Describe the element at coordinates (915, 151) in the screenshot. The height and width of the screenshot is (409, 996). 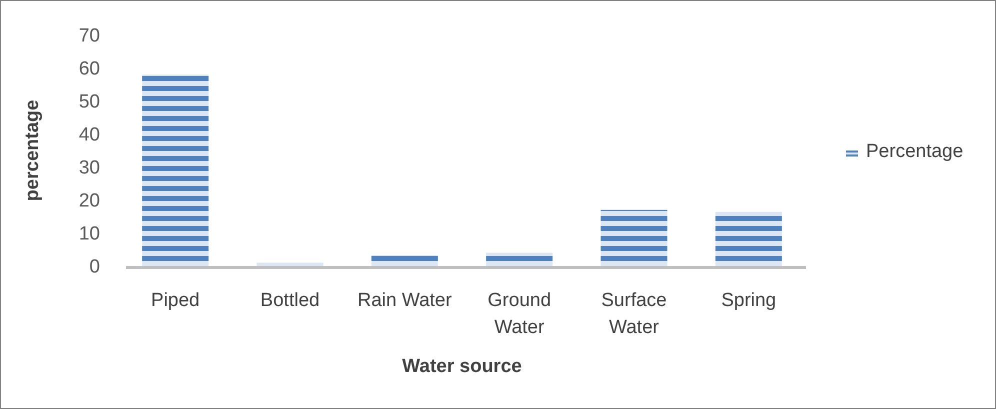
I see `legend-label: Percentage` at that location.